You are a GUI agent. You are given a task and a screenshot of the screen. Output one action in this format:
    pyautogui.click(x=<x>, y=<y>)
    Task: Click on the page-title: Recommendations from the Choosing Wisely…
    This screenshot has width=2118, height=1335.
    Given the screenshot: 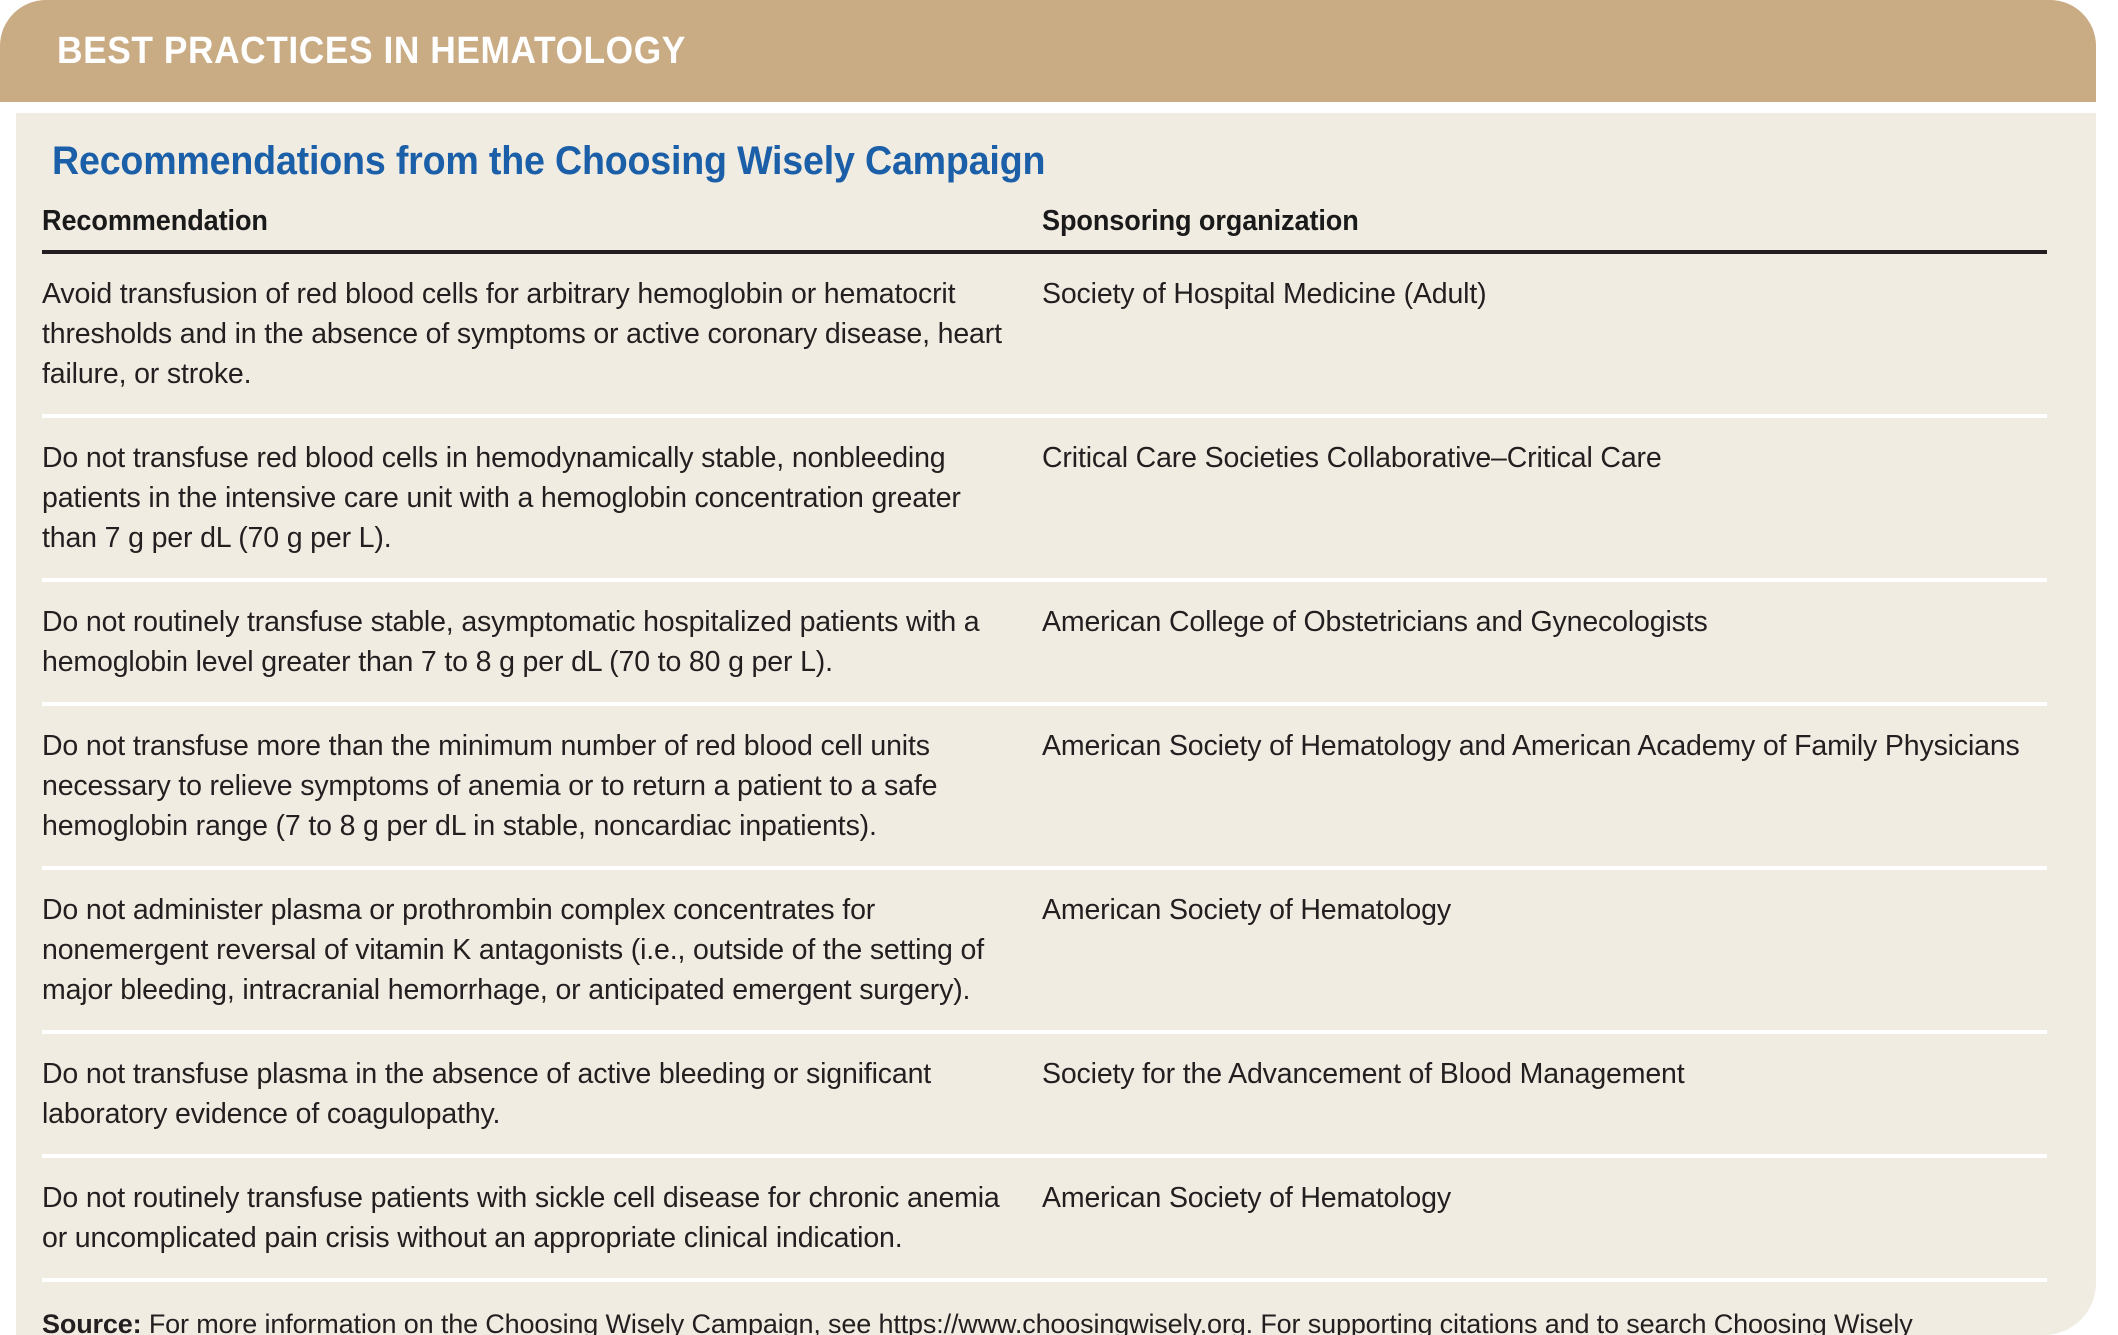 What is the action you would take?
    pyautogui.click(x=549, y=161)
    